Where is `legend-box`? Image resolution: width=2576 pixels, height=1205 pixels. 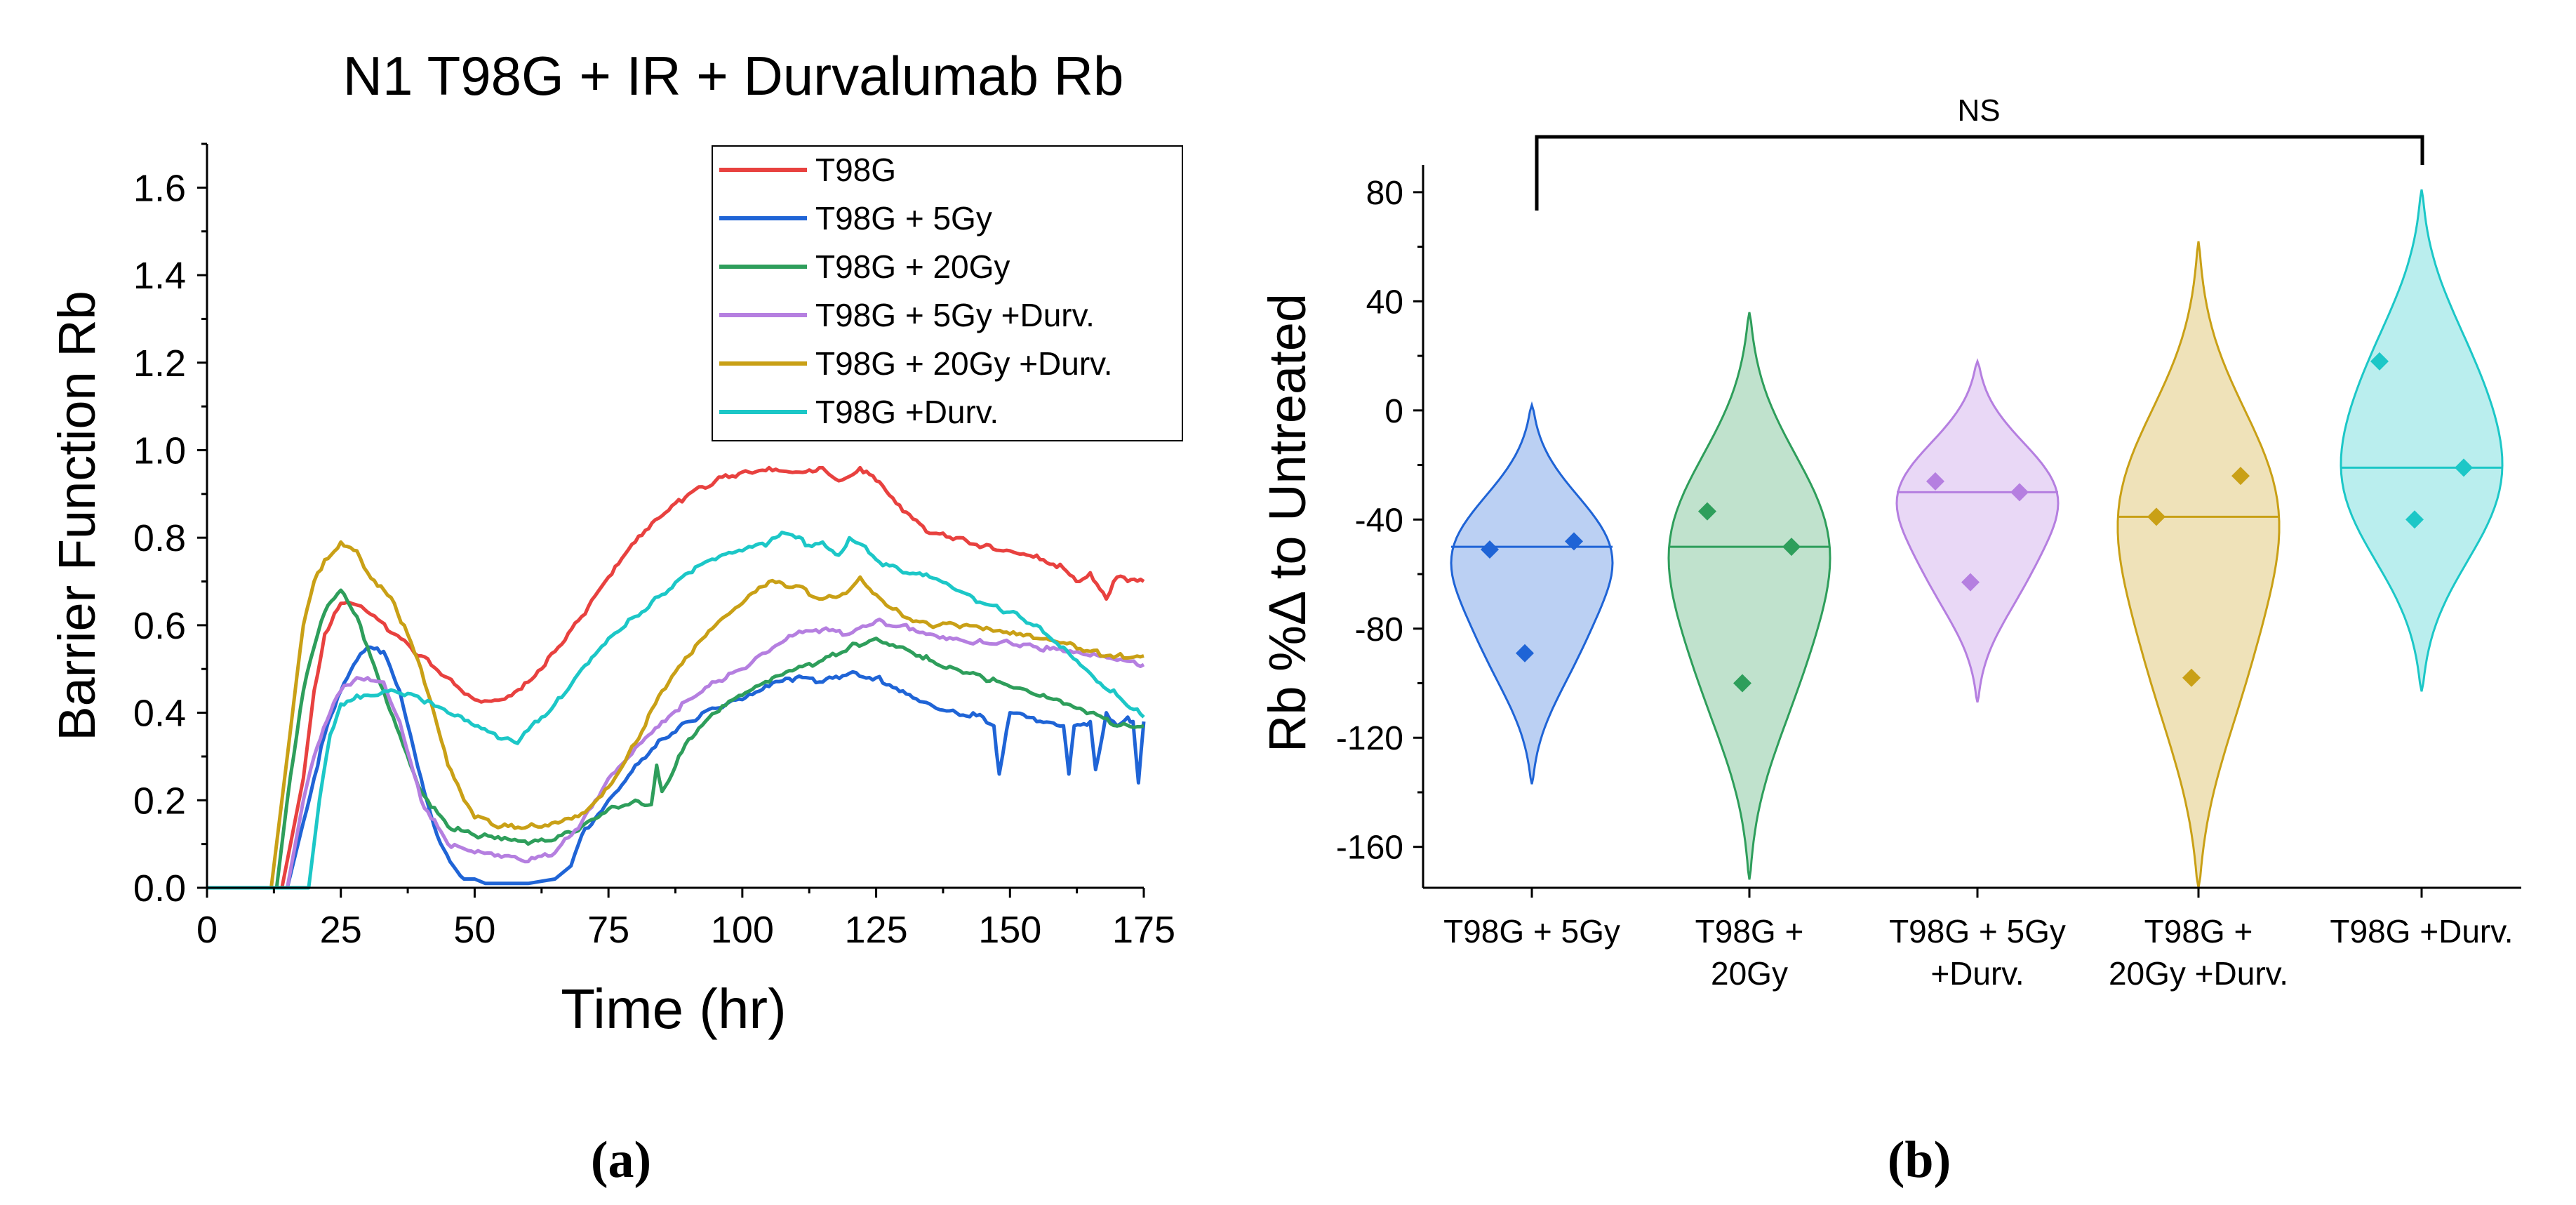 legend-box is located at coordinates (948, 293).